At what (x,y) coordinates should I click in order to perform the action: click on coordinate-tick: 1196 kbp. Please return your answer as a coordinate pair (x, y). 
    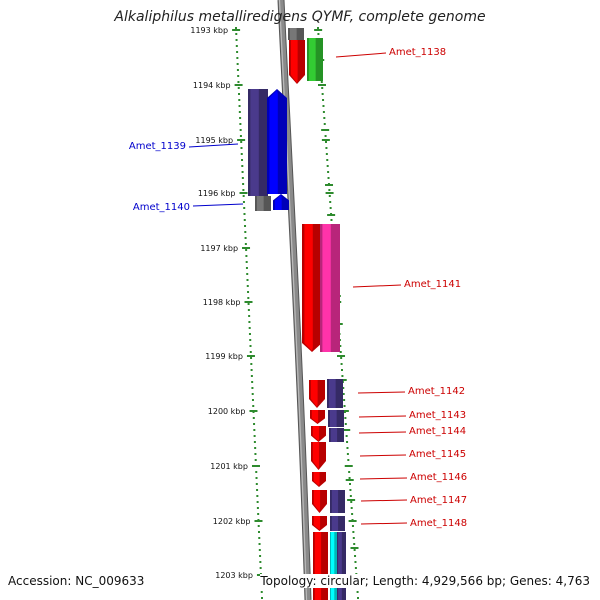
    Looking at the image, I should click on (266, 193).